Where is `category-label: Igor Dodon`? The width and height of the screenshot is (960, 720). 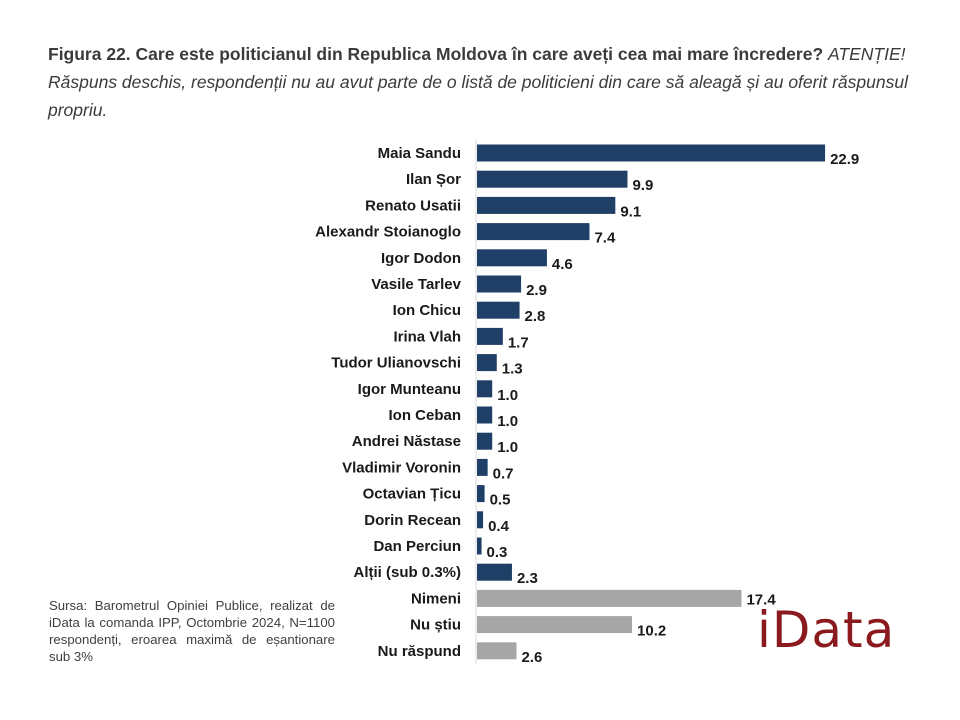 category-label: Igor Dodon is located at coordinates (421, 258).